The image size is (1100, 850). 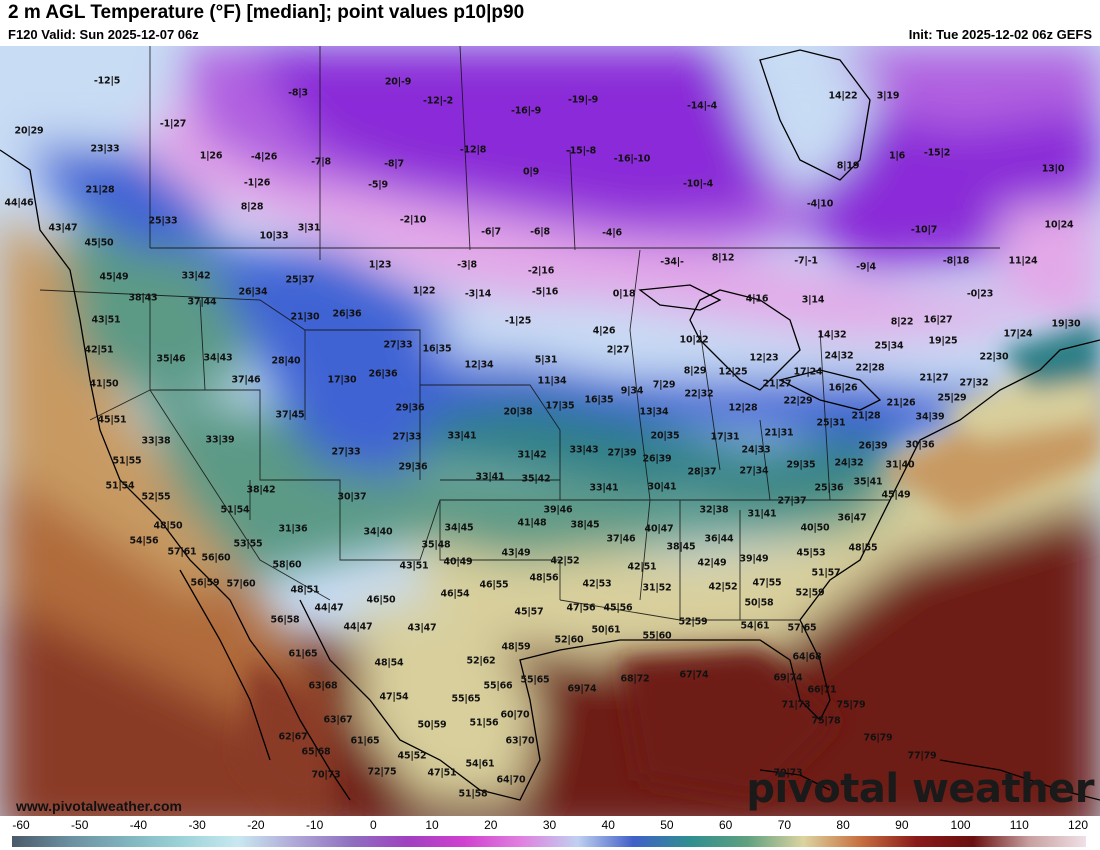 What do you see at coordinates (811, 553) in the screenshot?
I see `point-value: 45|53` at bounding box center [811, 553].